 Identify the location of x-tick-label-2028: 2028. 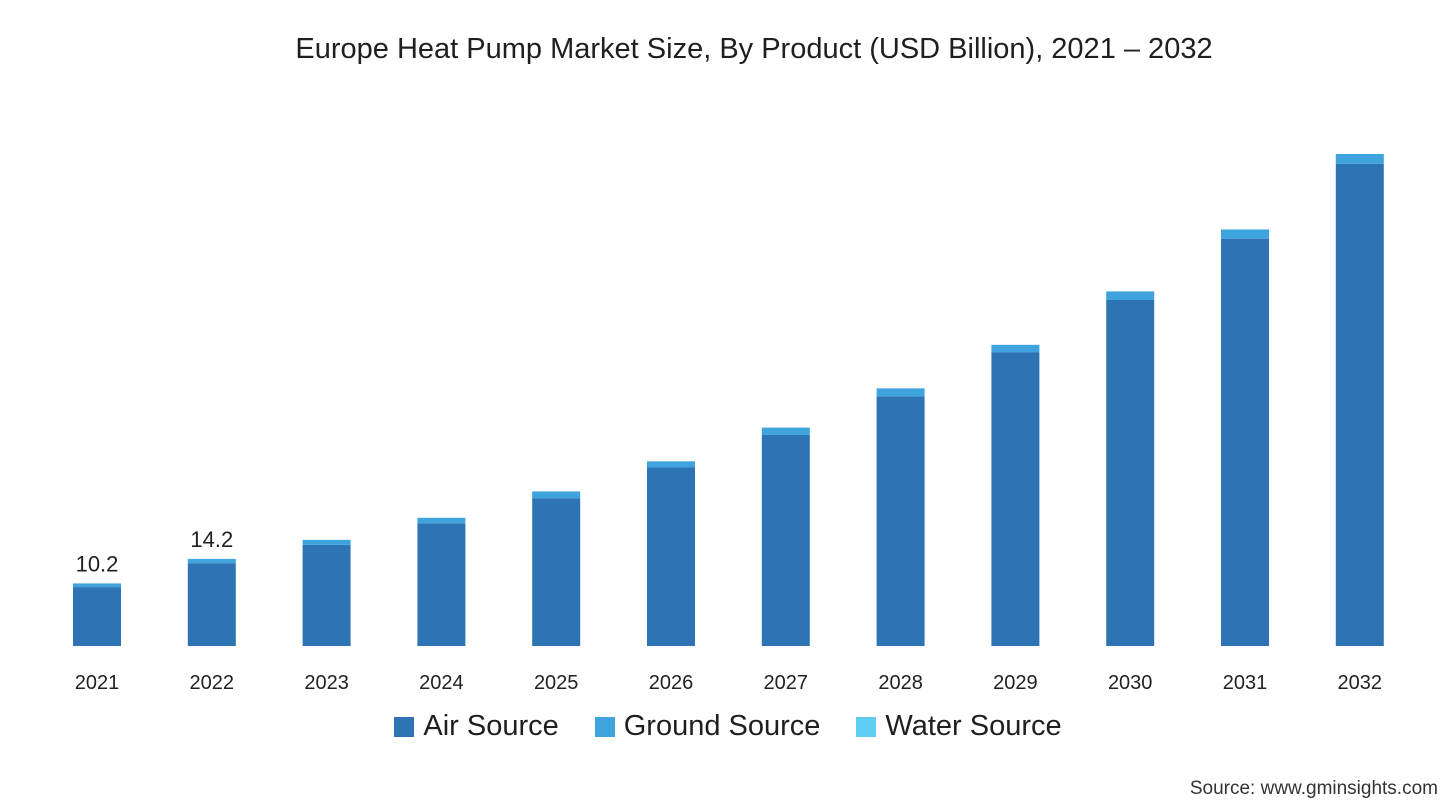
(900, 683).